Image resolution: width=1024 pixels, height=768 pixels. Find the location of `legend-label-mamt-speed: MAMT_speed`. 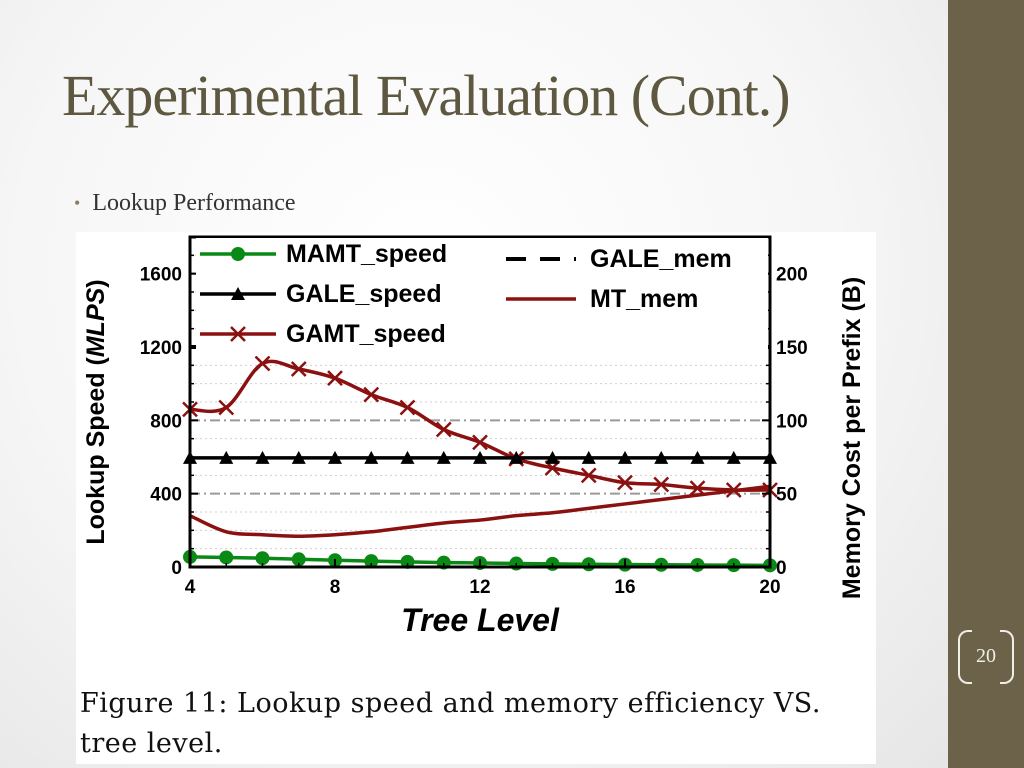

legend-label-mamt-speed: MAMT_speed is located at coordinates (366, 254).